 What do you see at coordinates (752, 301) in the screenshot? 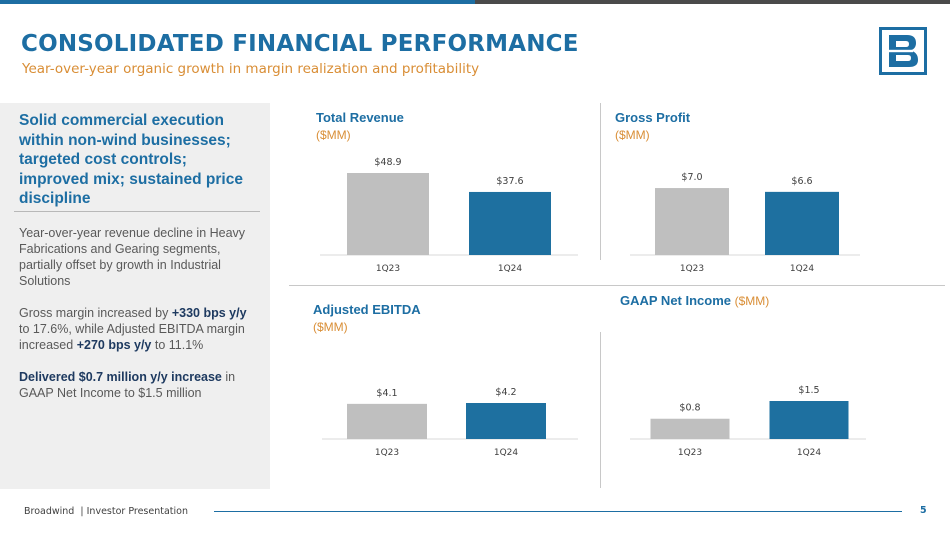
I see `net-income-chart-unit: ($MM)` at bounding box center [752, 301].